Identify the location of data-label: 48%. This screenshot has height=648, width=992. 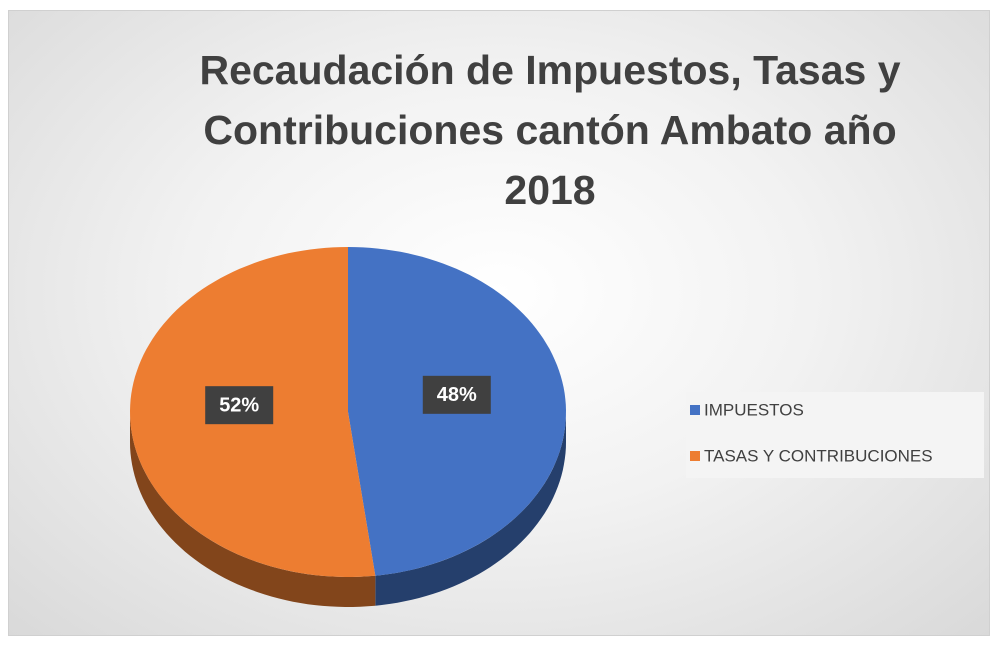
(457, 395).